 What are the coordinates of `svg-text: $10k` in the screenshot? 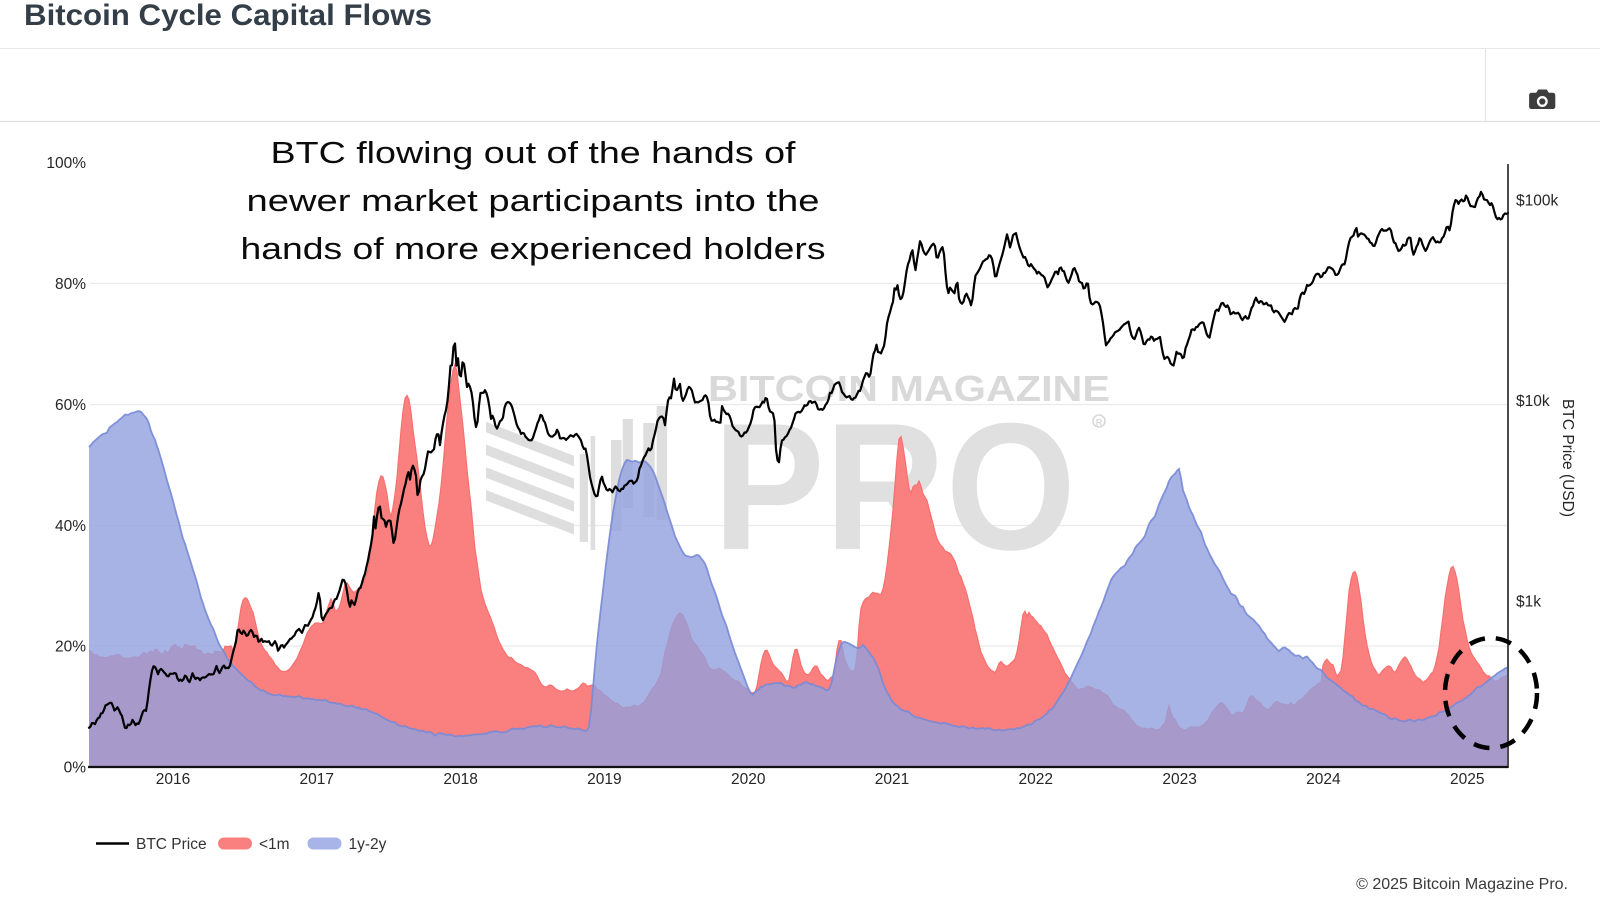 It's located at (1533, 401).